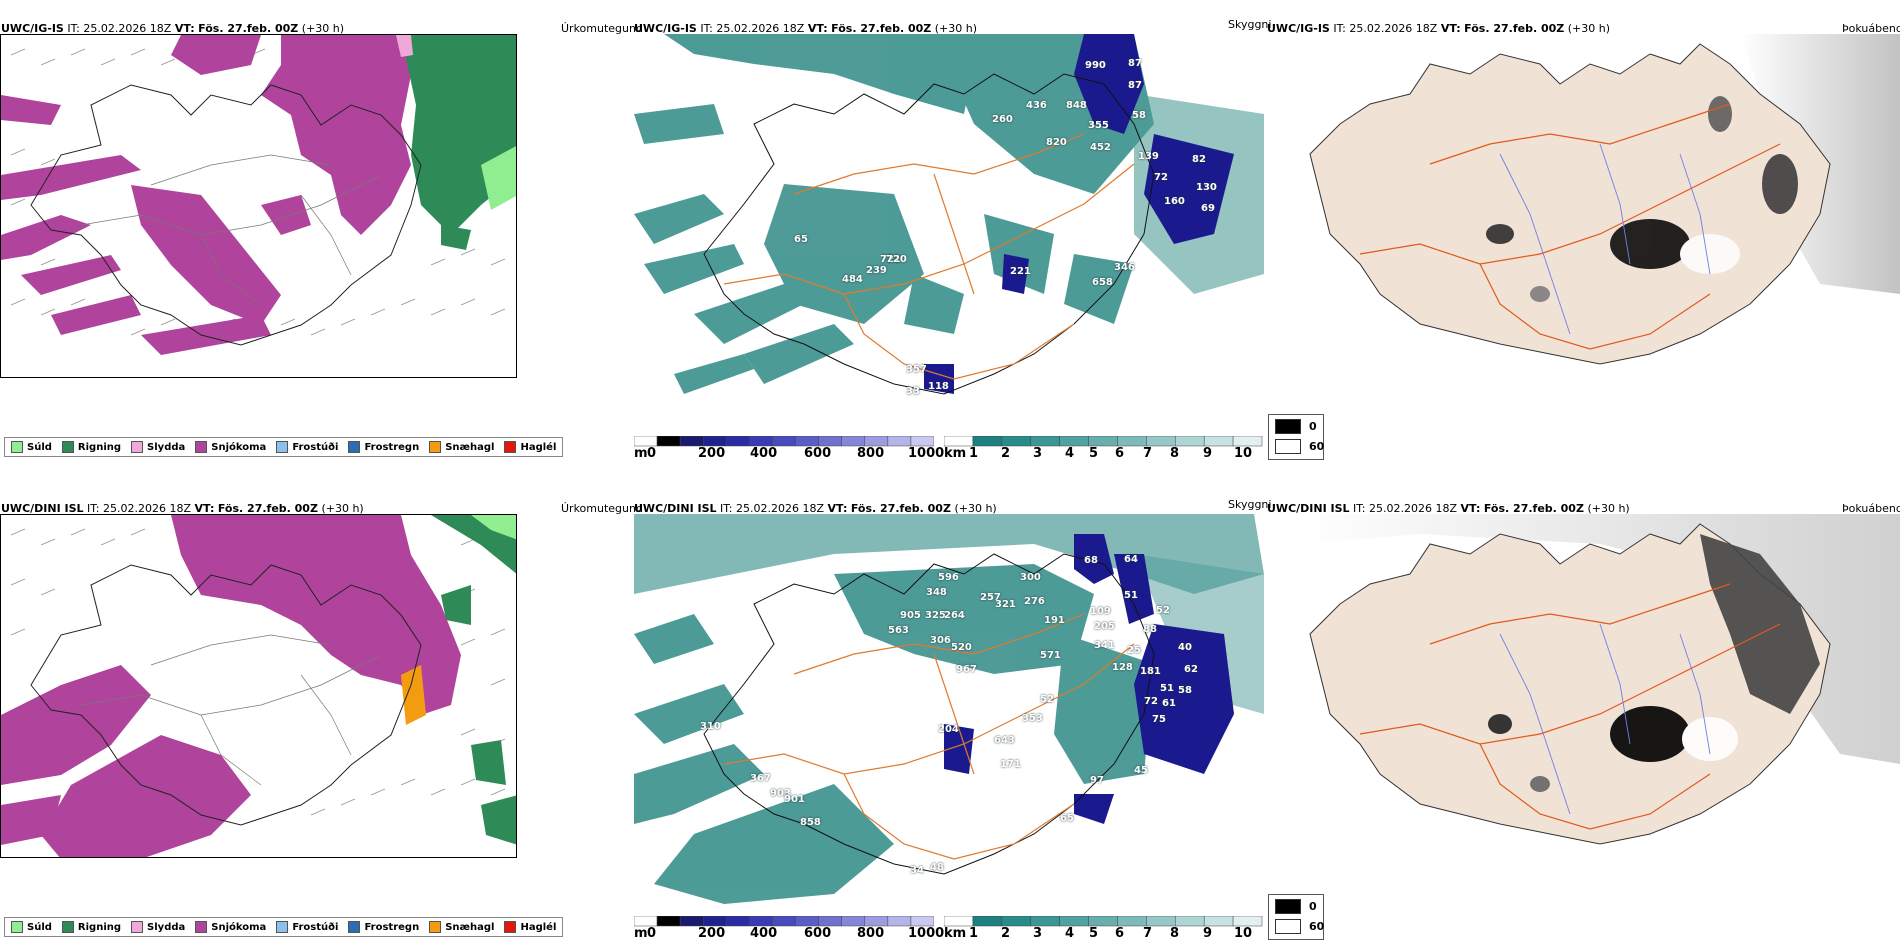 The width and height of the screenshot is (1900, 950). What do you see at coordinates (1243, 453) in the screenshot?
I see `vb-tick: 10` at bounding box center [1243, 453].